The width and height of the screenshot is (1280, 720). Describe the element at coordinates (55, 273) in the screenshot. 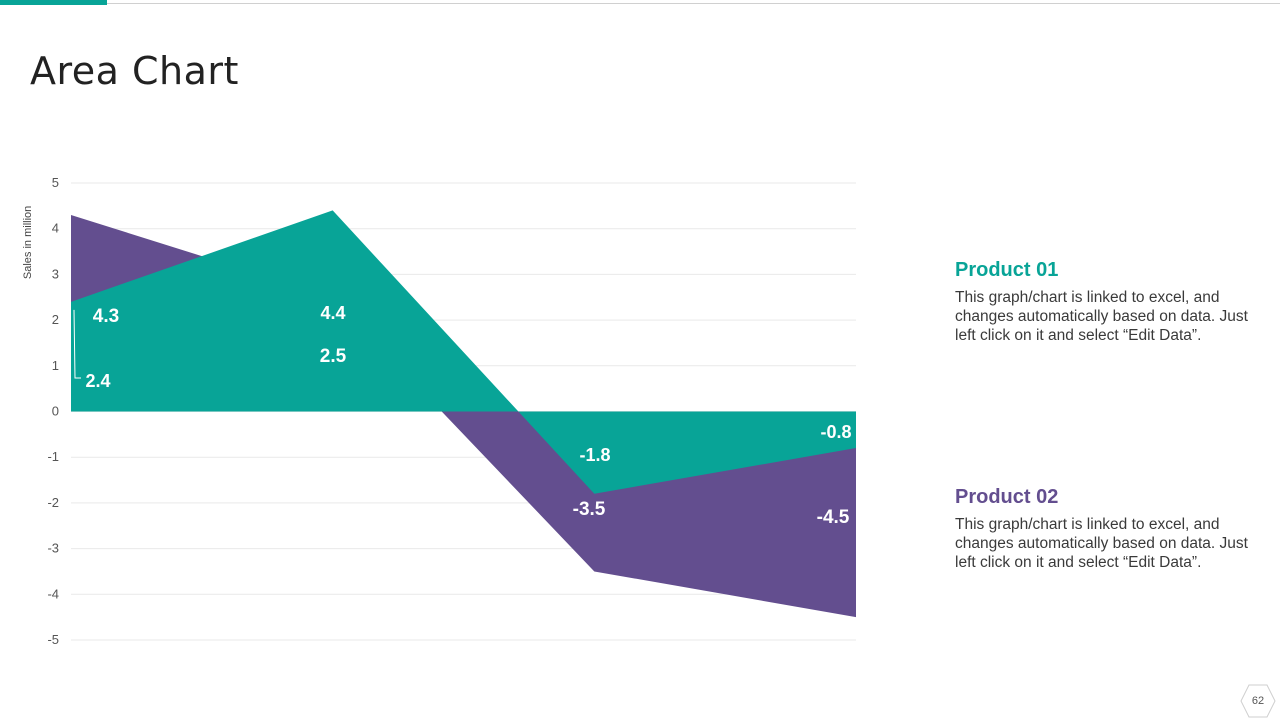

I see `y-tick-label: 3` at that location.